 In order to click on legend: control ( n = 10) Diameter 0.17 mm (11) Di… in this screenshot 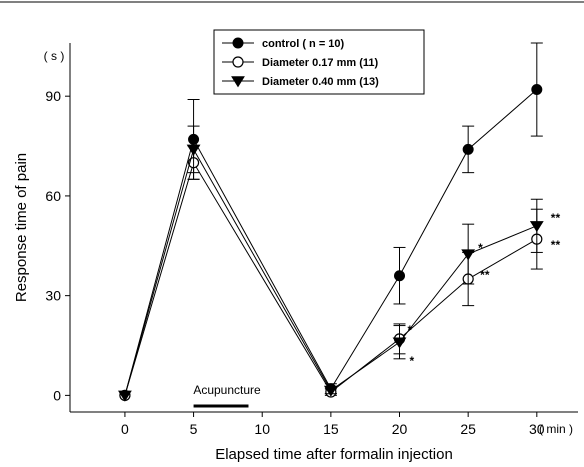, I will do `click(319, 62)`.